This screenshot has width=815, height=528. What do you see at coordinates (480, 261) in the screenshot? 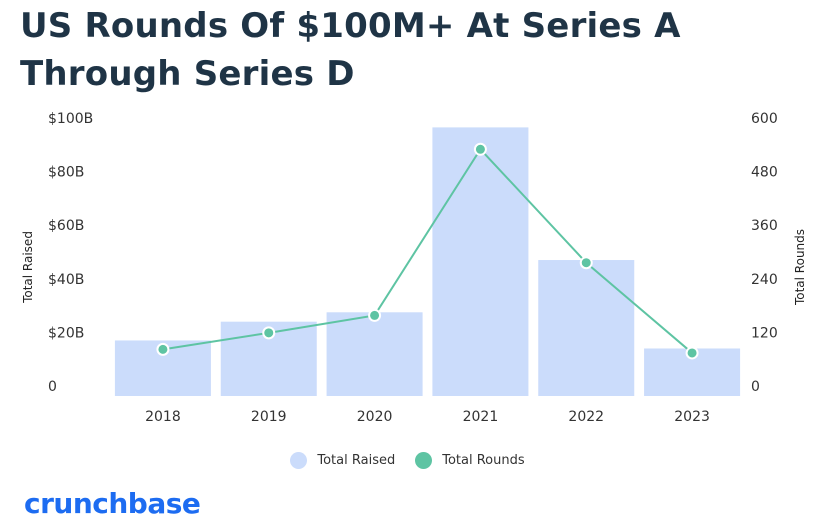
I see `bar-2021` at bounding box center [480, 261].